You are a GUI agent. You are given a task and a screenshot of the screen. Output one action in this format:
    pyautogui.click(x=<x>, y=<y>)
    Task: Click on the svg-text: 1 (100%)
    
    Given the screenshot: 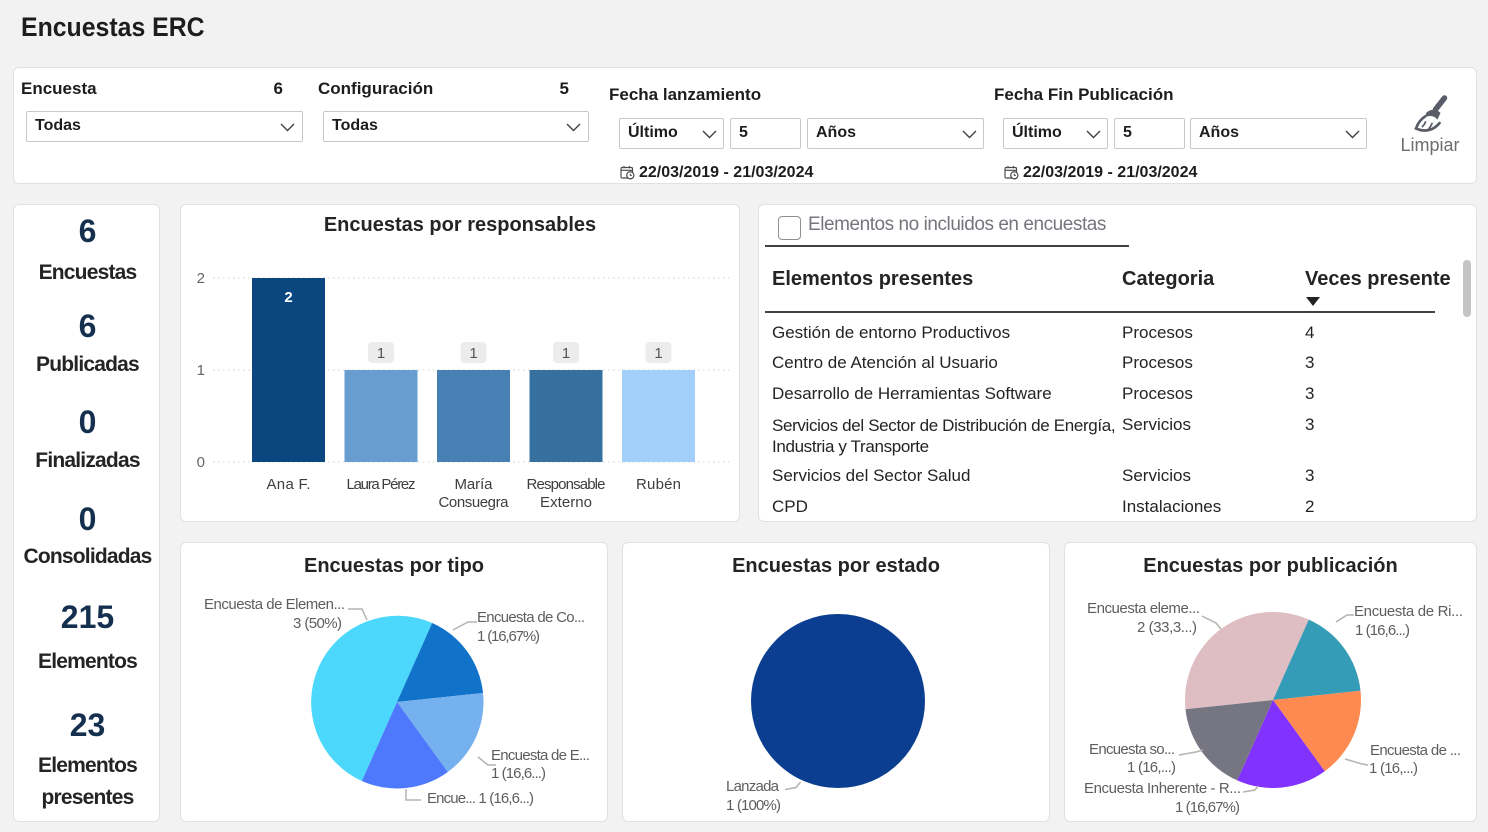 What is the action you would take?
    pyautogui.click(x=753, y=805)
    